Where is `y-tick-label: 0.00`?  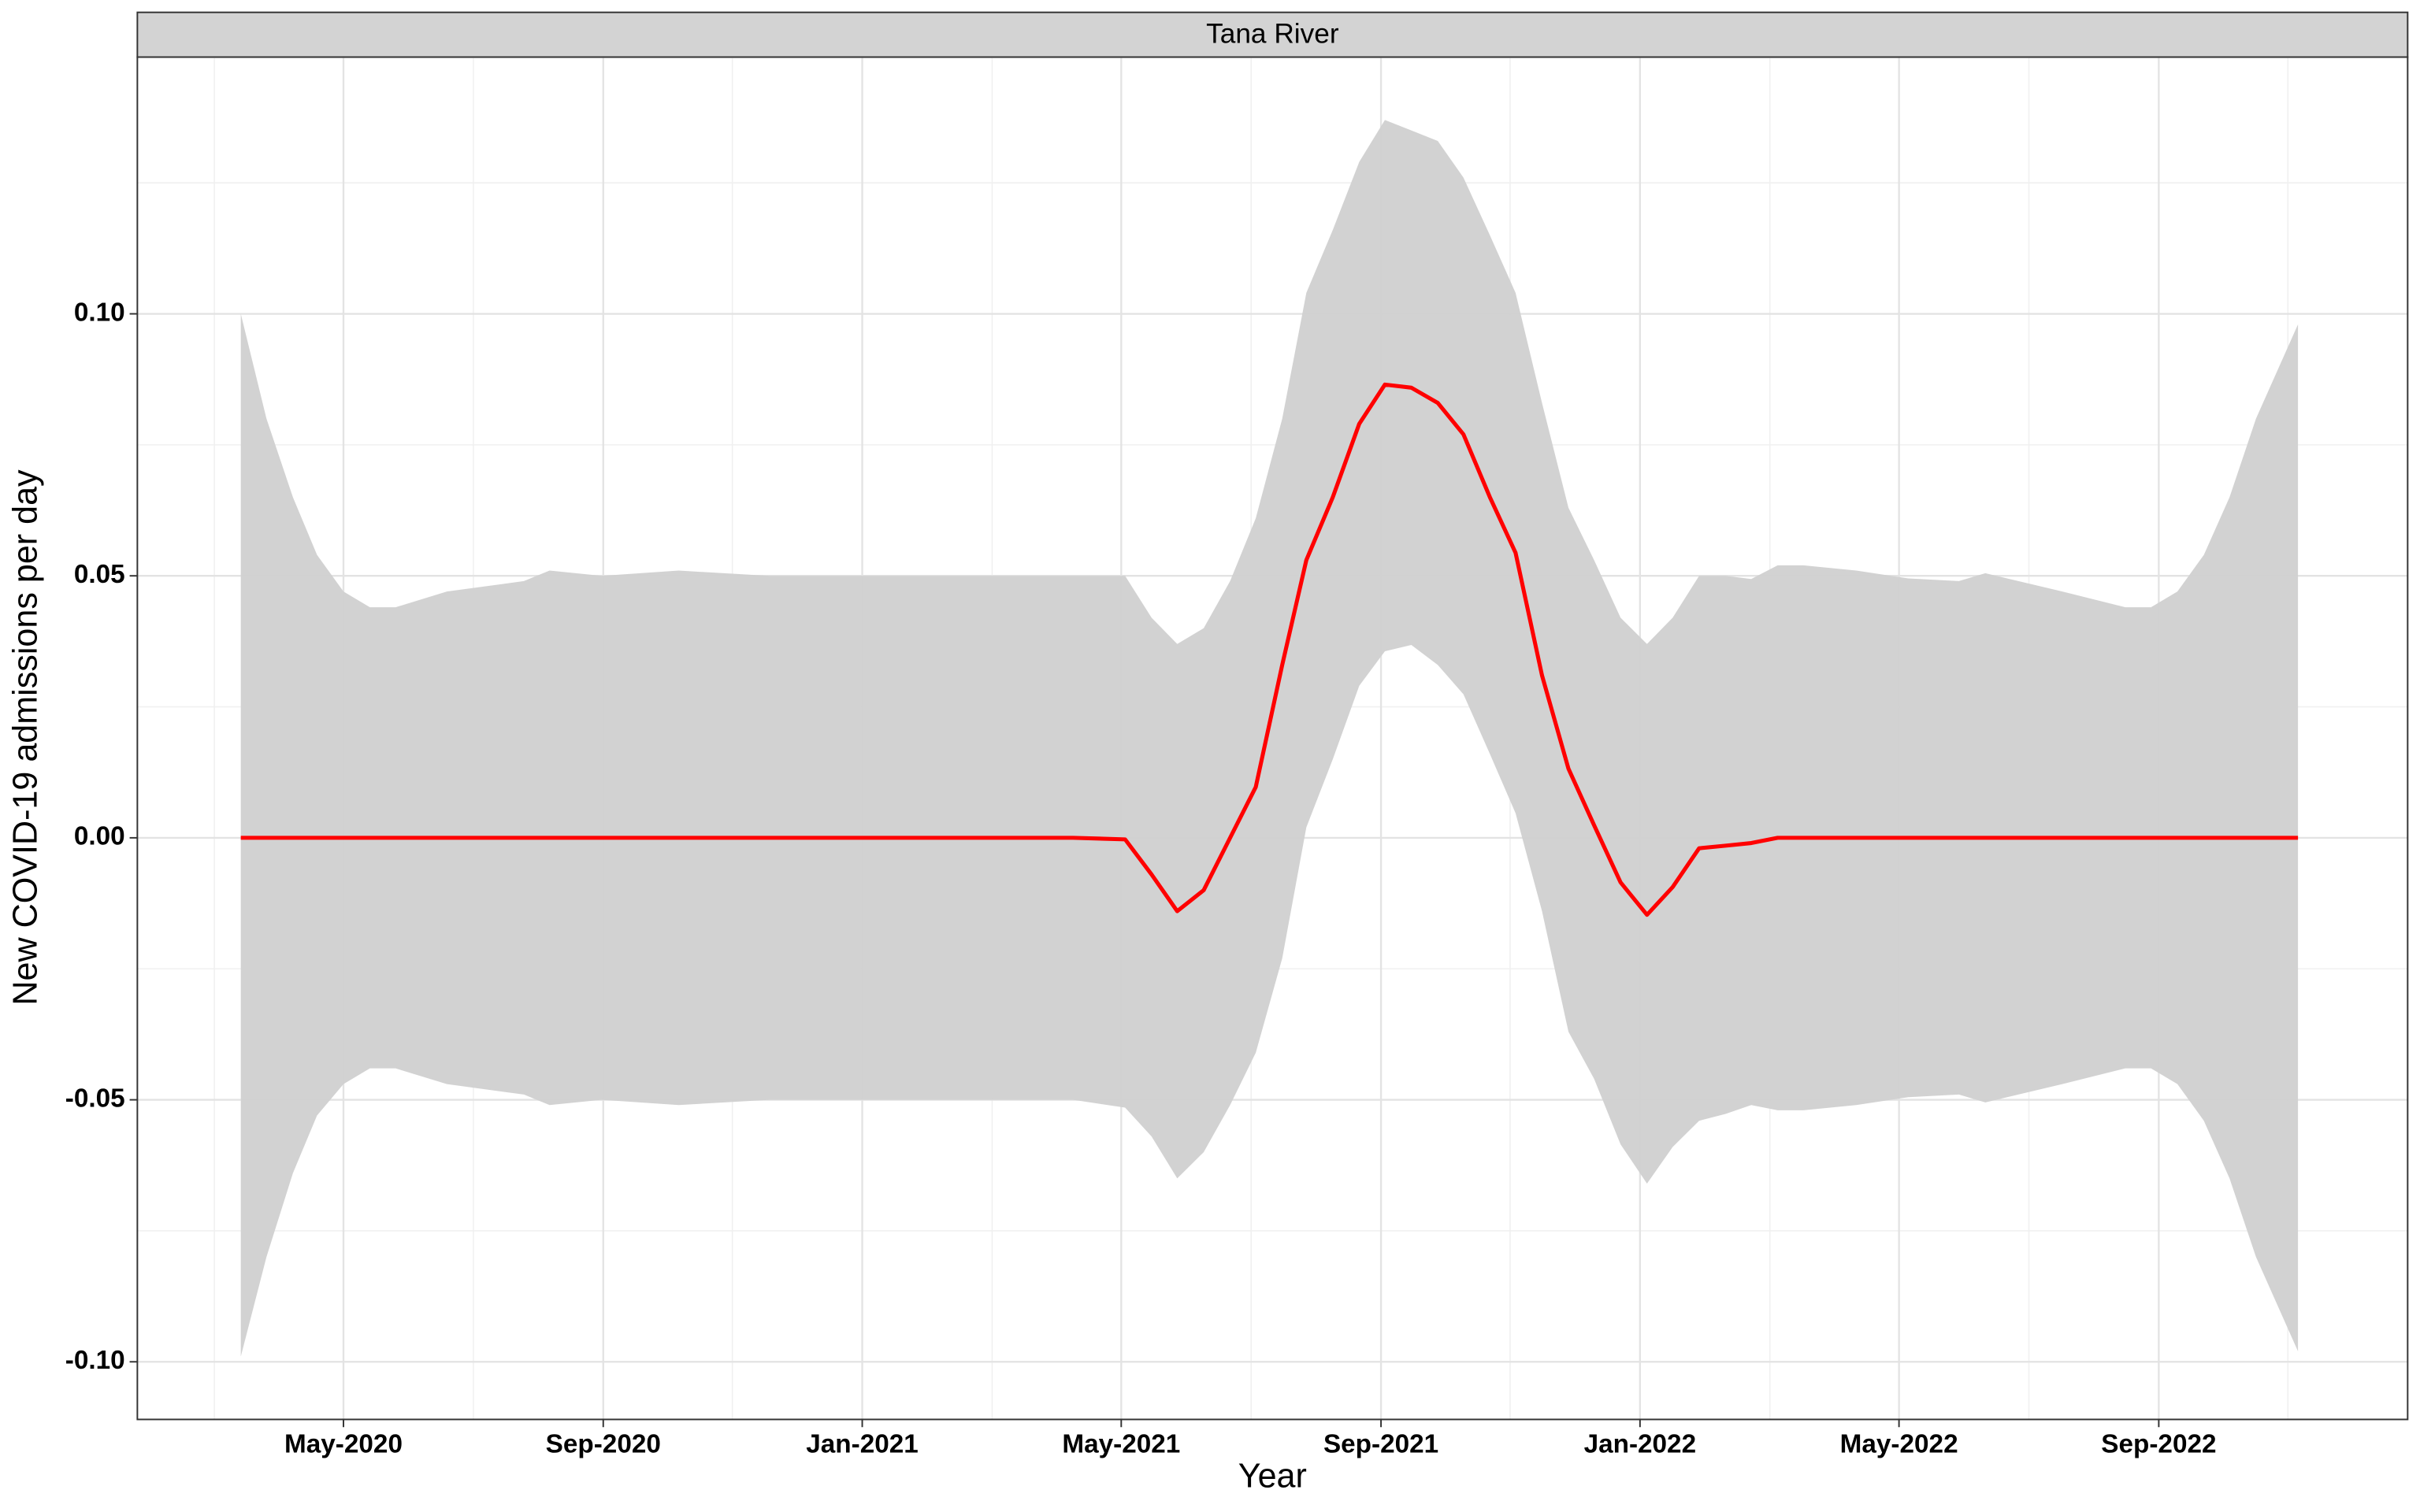 y-tick-label: 0.00 is located at coordinates (99, 836).